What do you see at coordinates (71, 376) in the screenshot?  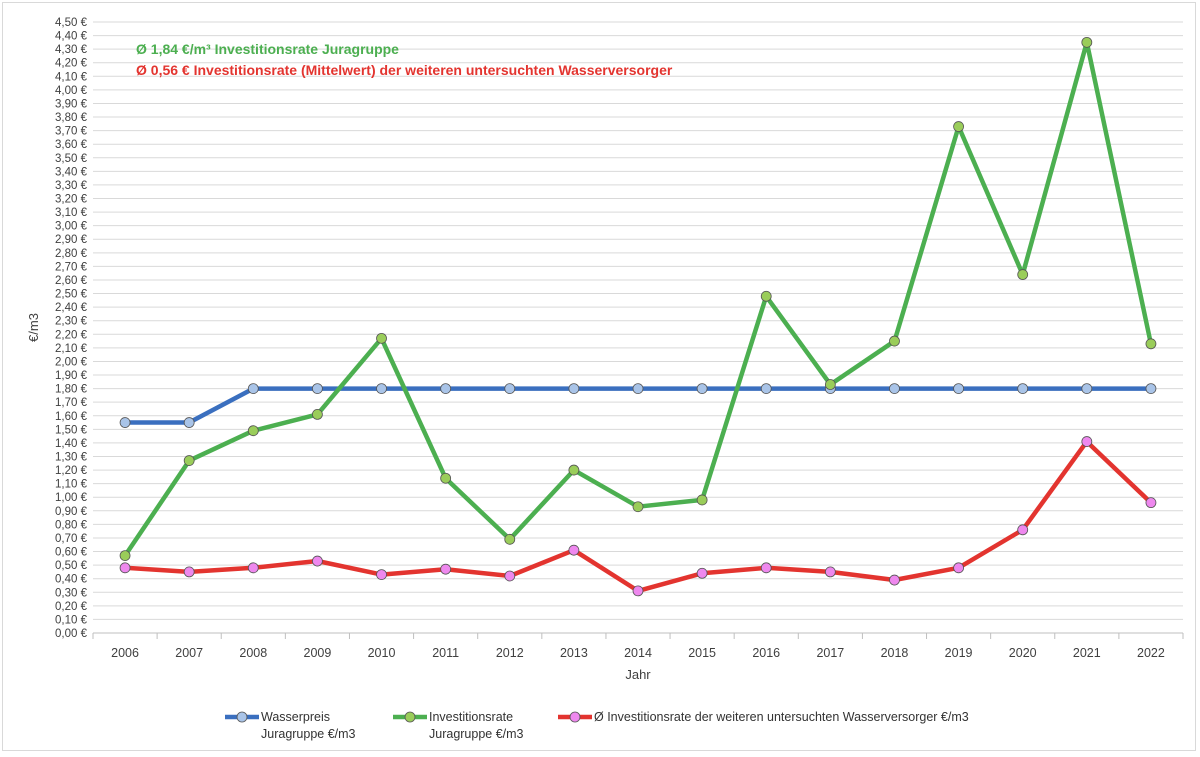 I see `y-tick-label: 1,90 €` at bounding box center [71, 376].